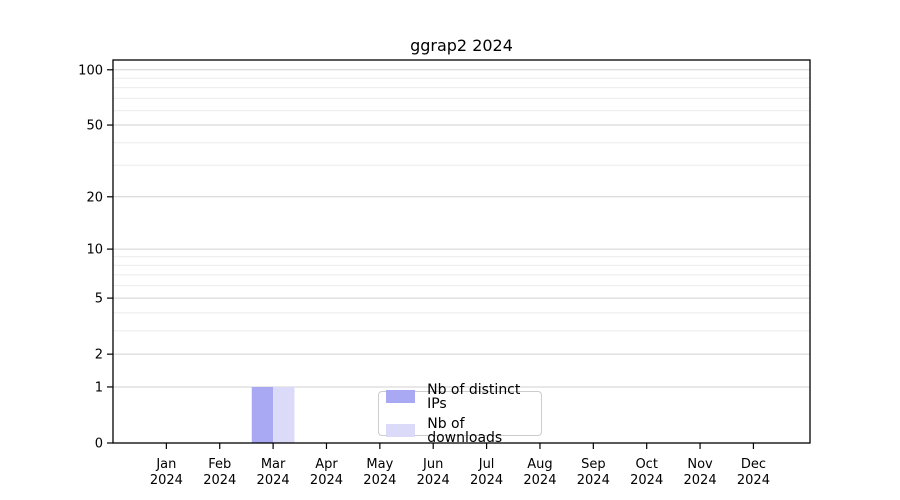 Image resolution: width=900 pixels, height=500 pixels. Describe the element at coordinates (94, 197) in the screenshot. I see `y-tick-label: 20` at that location.